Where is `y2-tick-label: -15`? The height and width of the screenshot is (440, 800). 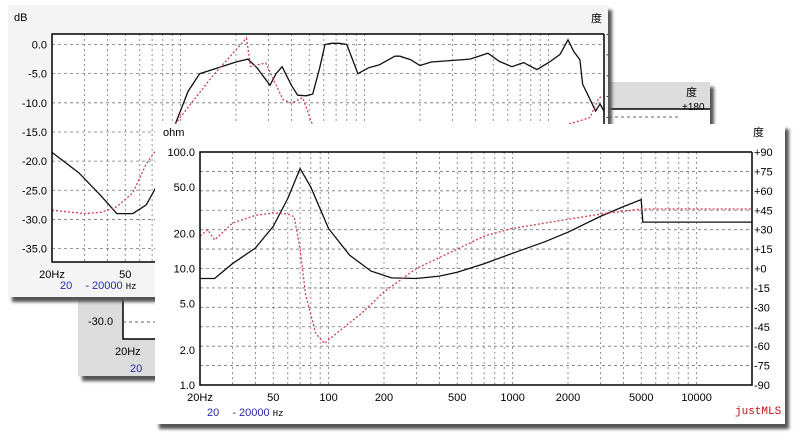
y2-tick-label: -15 is located at coordinates (762, 289).